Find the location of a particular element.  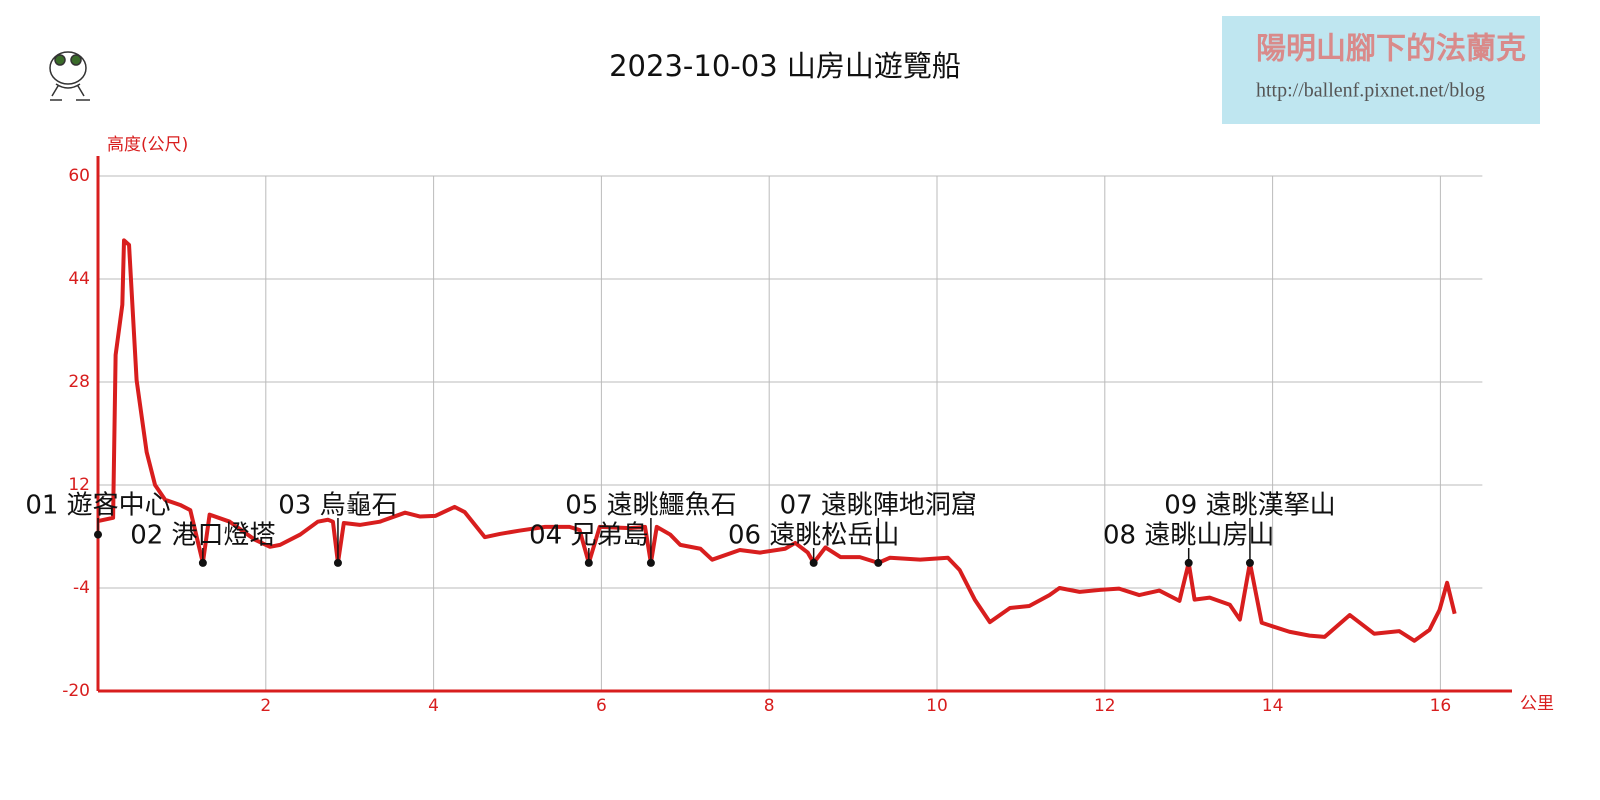

watermark-name: 陽明山腳下的法蘭克 is located at coordinates (1391, 49).